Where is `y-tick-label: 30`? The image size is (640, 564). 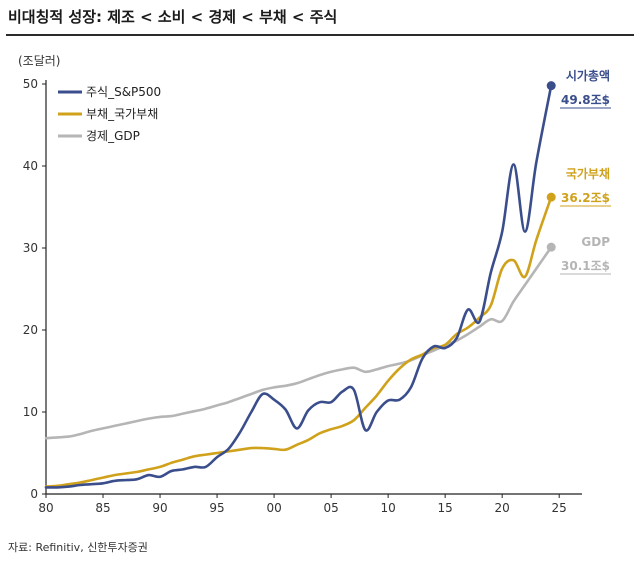
y-tick-label: 30 is located at coordinates (30, 248).